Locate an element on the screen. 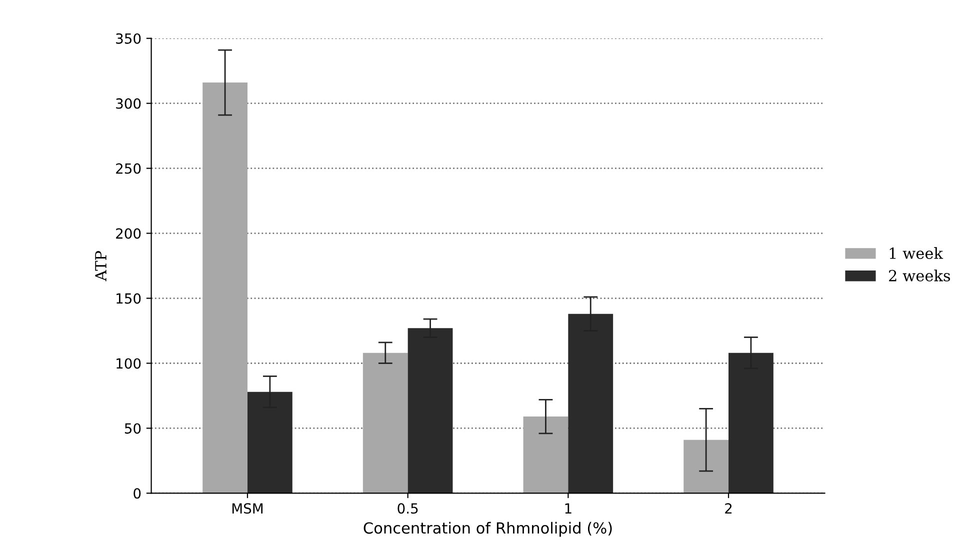 Image resolution: width=976 pixels, height=548 pixels. y-tick-label: 100 is located at coordinates (128, 363).